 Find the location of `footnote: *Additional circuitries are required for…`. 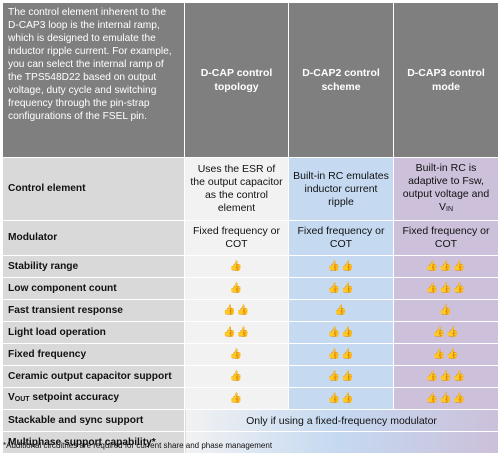

footnote: *Additional circuitries are required for… is located at coordinates (138, 445).